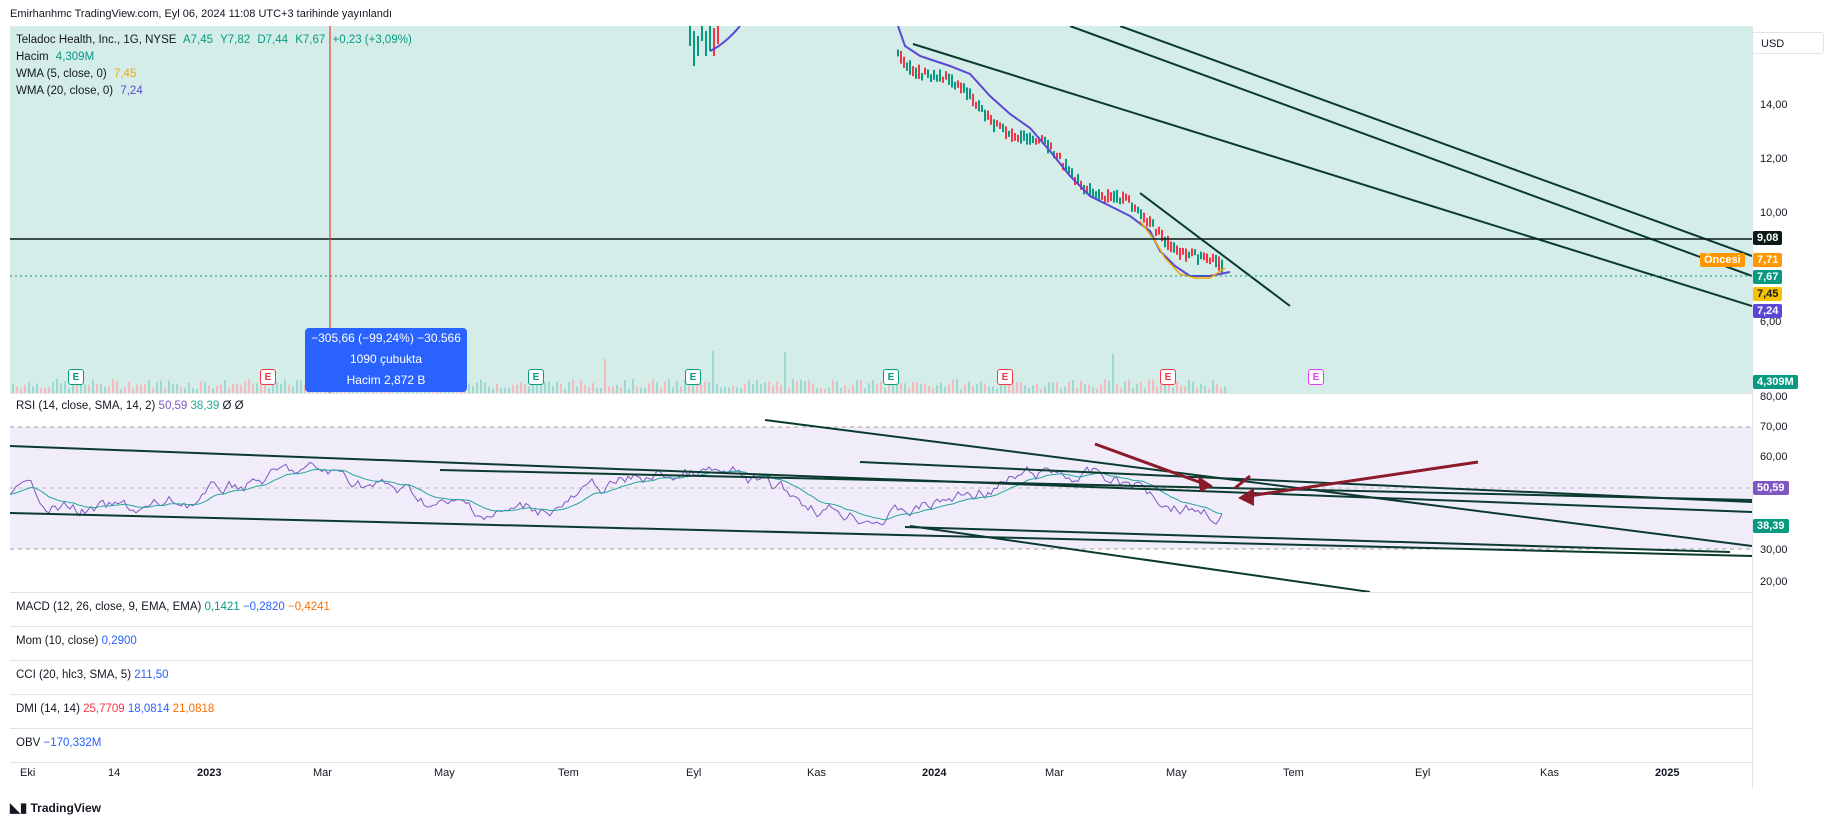 The height and width of the screenshot is (824, 1835). I want to click on change-value: +0,23 (+3,09%), so click(372, 40).